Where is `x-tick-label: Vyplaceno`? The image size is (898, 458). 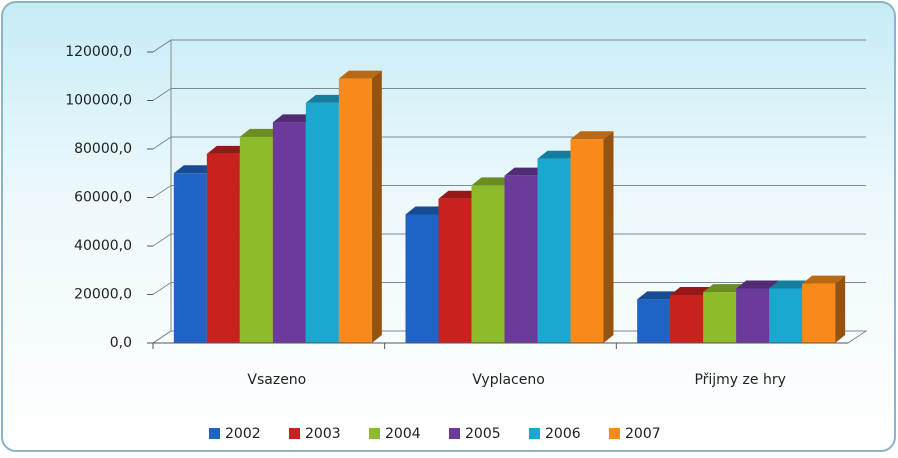
x-tick-label: Vyplaceno is located at coordinates (508, 380).